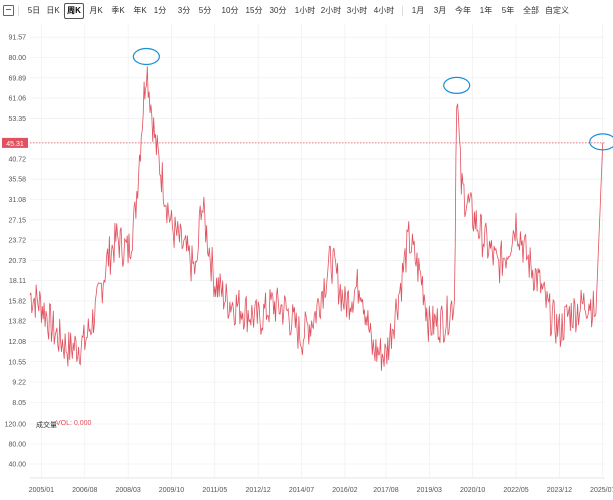 Image resolution: width=613 pixels, height=500 pixels. What do you see at coordinates (17, 78) in the screenshot?
I see `y-tick-label: 69.89` at bounding box center [17, 78].